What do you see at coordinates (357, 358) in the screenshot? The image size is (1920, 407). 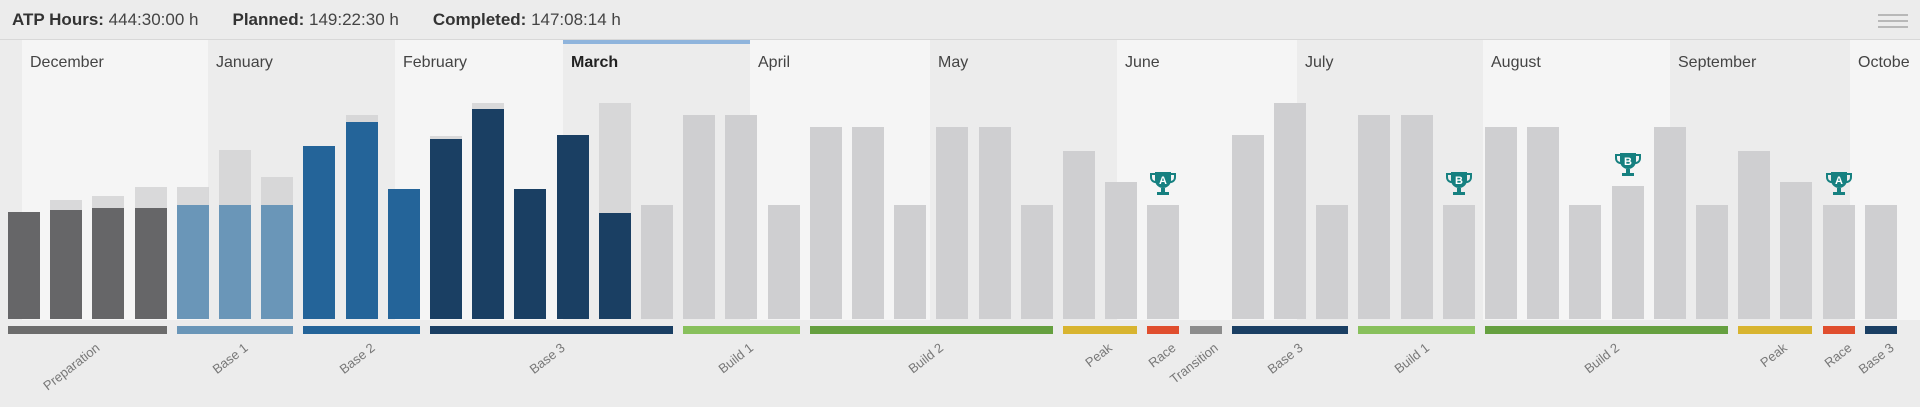 I see `phase-label: Base 2` at bounding box center [357, 358].